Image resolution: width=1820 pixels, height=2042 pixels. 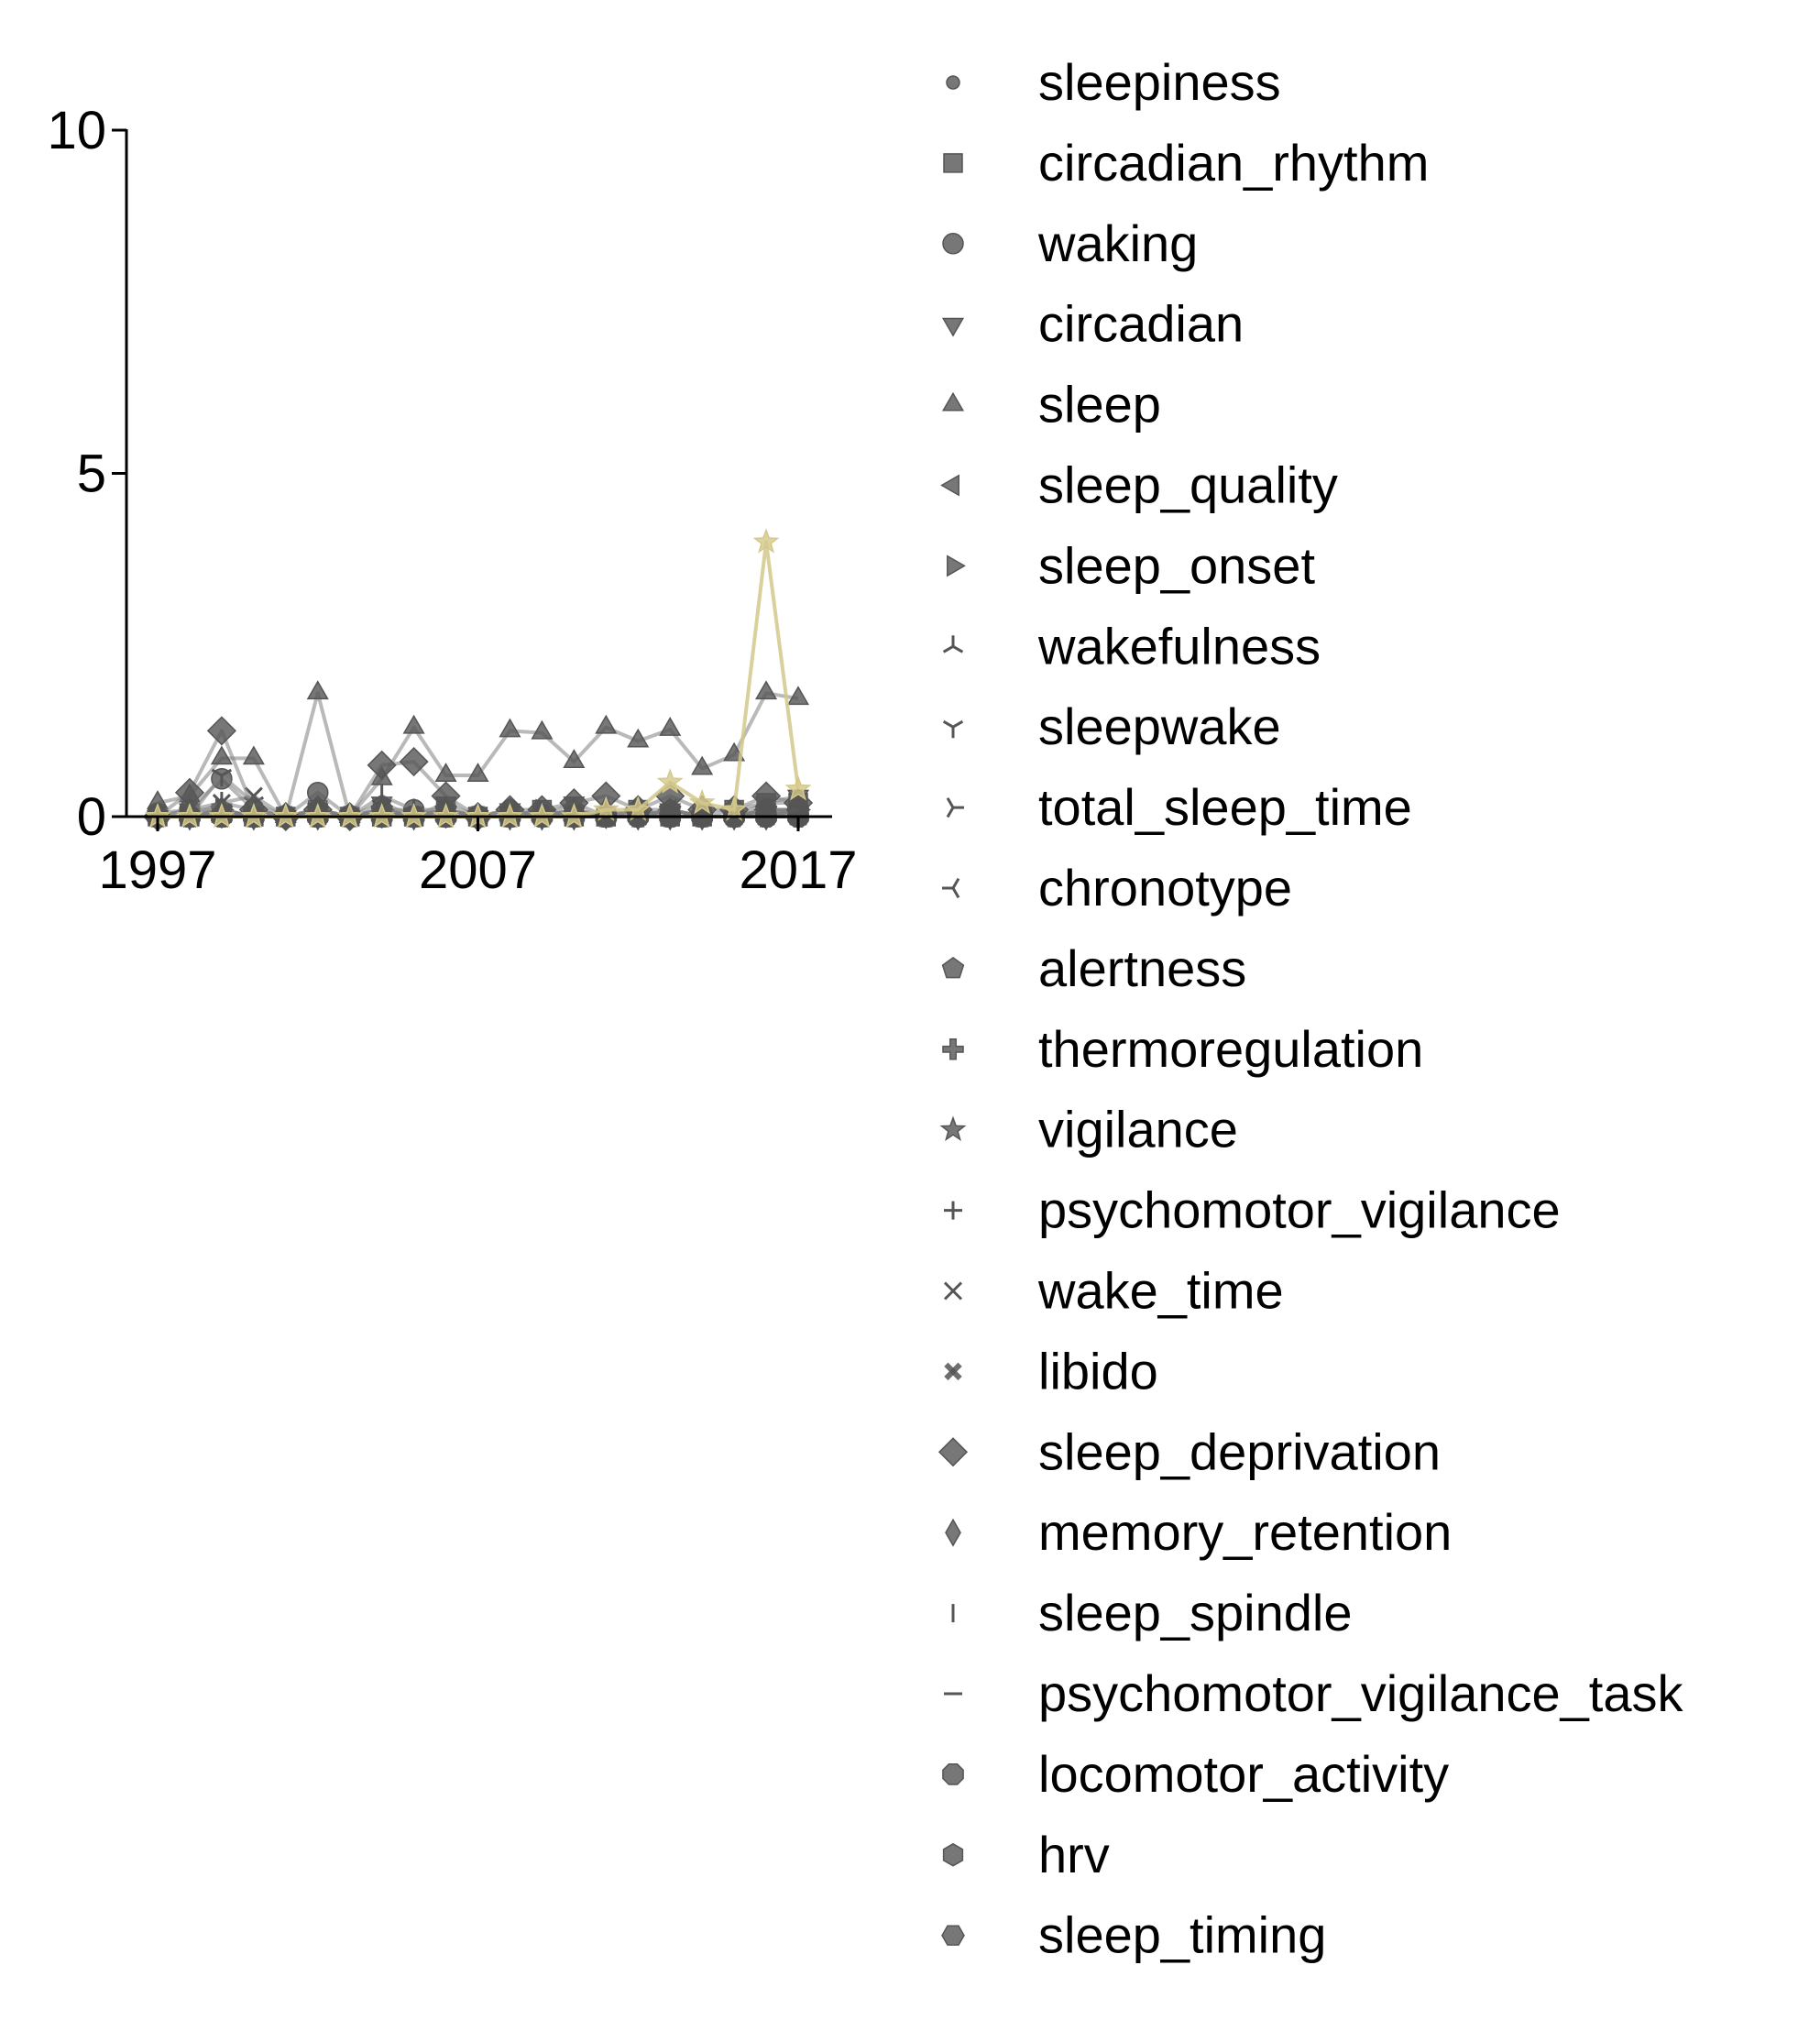 I want to click on legend-item-circadian: circadian, so click(x=1092, y=324).